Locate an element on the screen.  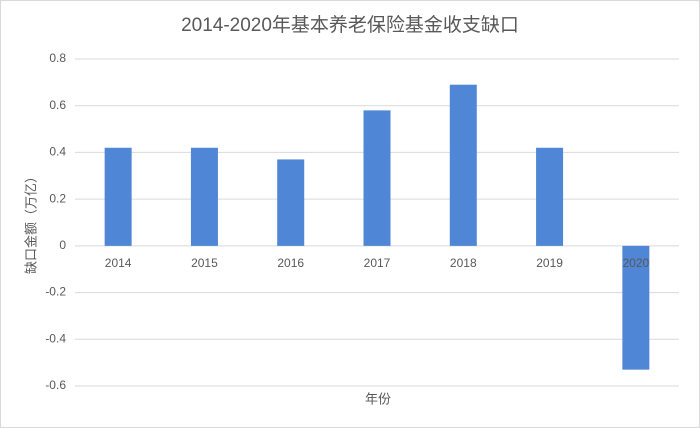
x-tick-label: 2014 is located at coordinates (118, 263).